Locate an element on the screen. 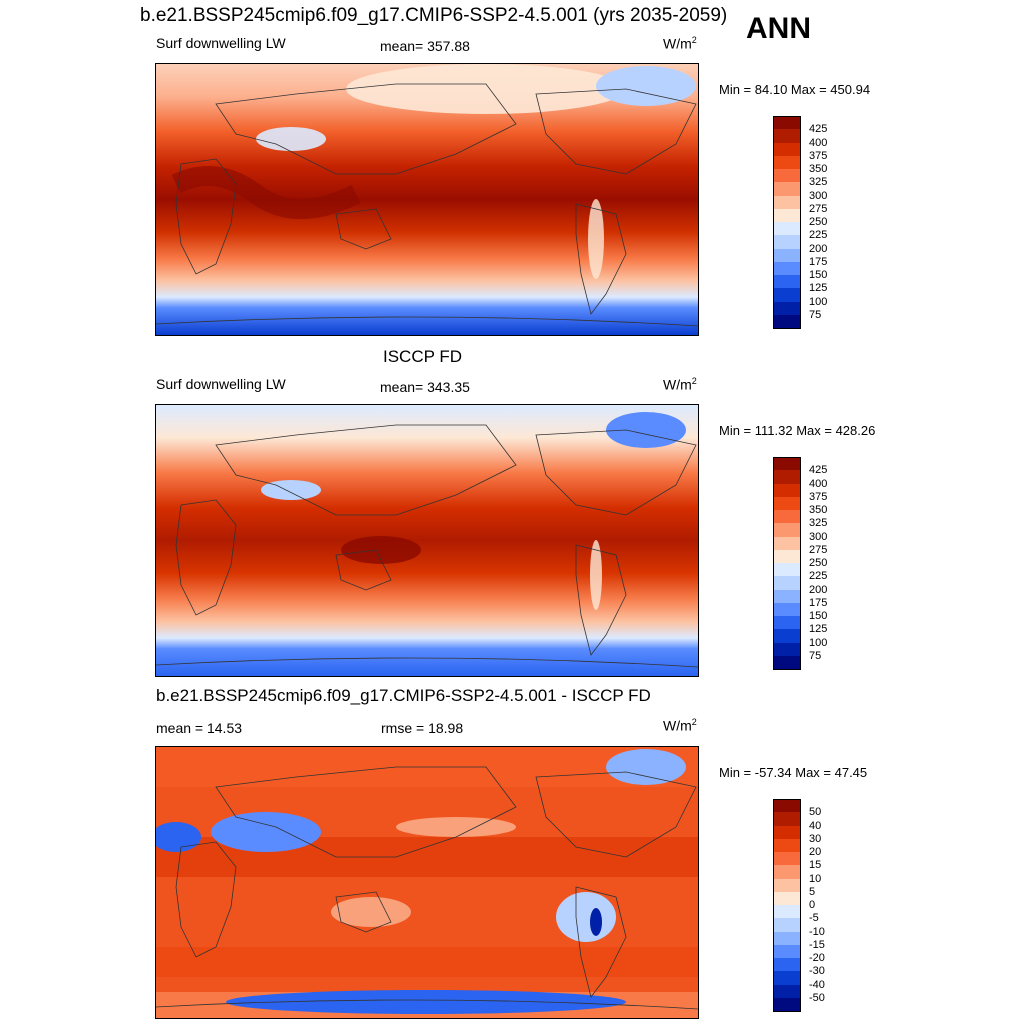 This screenshot has width=1024, height=1024. panel-obs-title: ISCCP FD is located at coordinates (423, 356).